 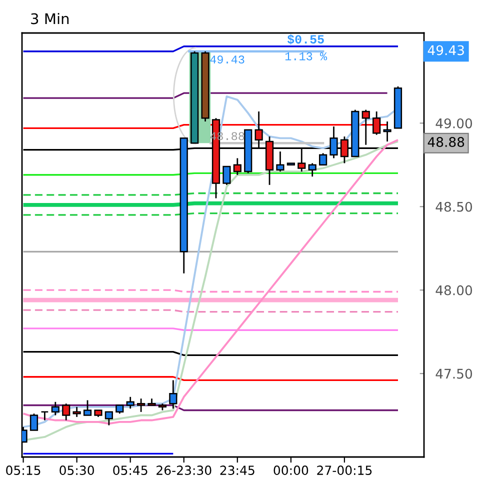 What do you see at coordinates (23, 471) in the screenshot?
I see `x-tick-label: 05:15` at bounding box center [23, 471].